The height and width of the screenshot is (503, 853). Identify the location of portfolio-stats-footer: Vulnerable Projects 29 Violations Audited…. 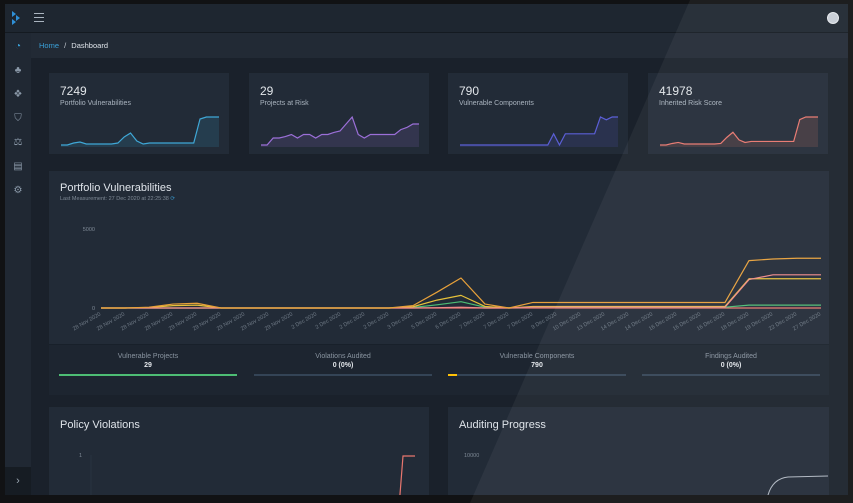
(439, 369).